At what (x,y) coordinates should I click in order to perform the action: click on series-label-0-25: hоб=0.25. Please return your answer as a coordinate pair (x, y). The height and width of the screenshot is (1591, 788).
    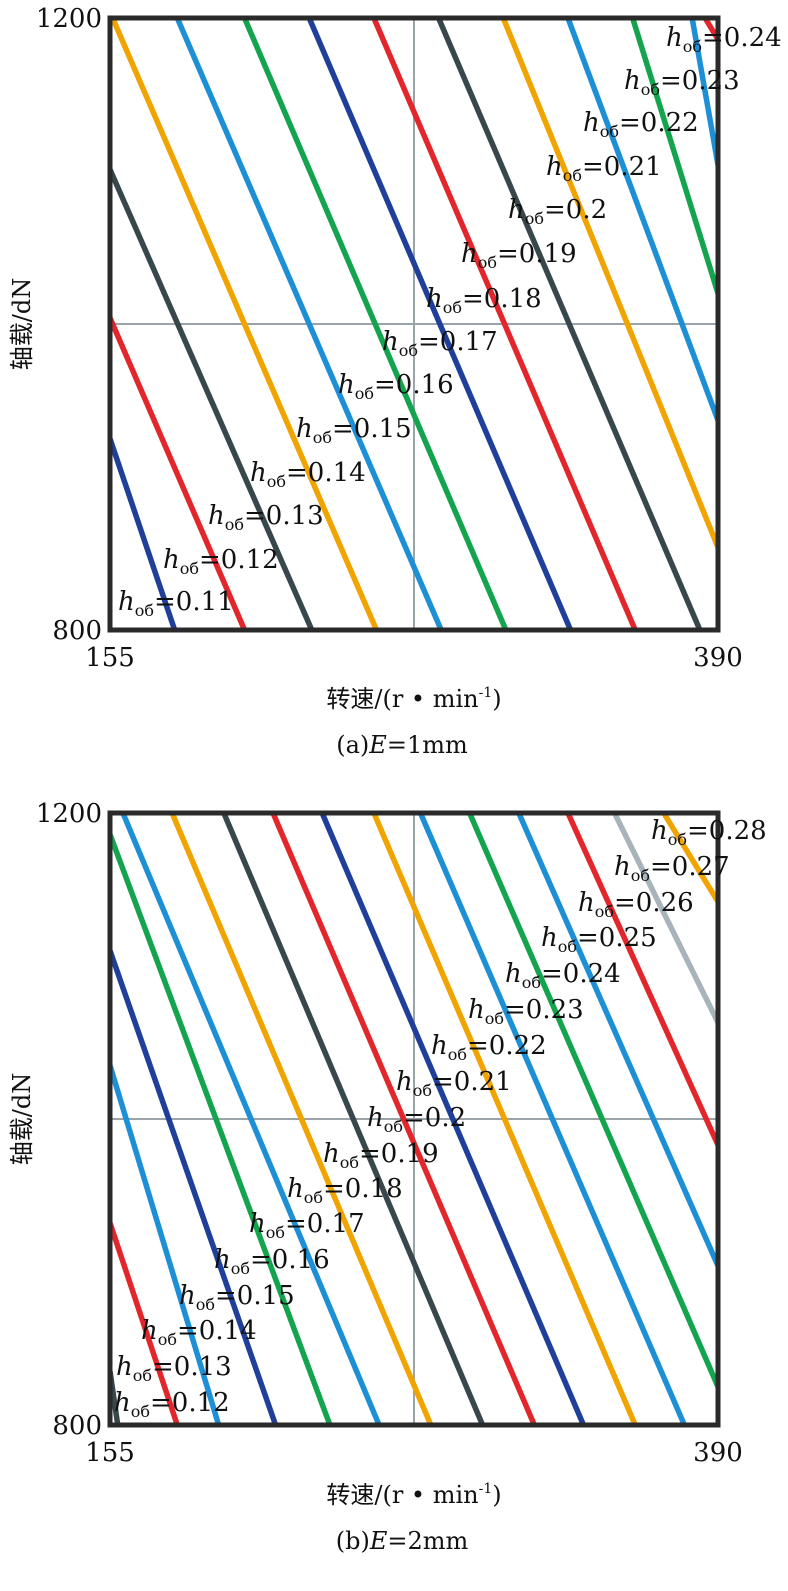
    Looking at the image, I should click on (599, 939).